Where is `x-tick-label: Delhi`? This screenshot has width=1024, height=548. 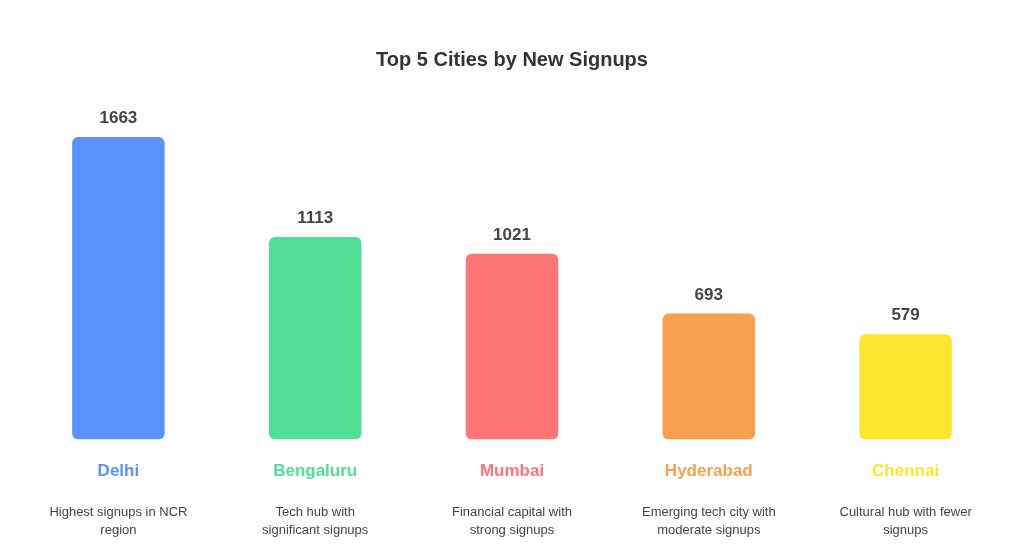 x-tick-label: Delhi is located at coordinates (118, 471).